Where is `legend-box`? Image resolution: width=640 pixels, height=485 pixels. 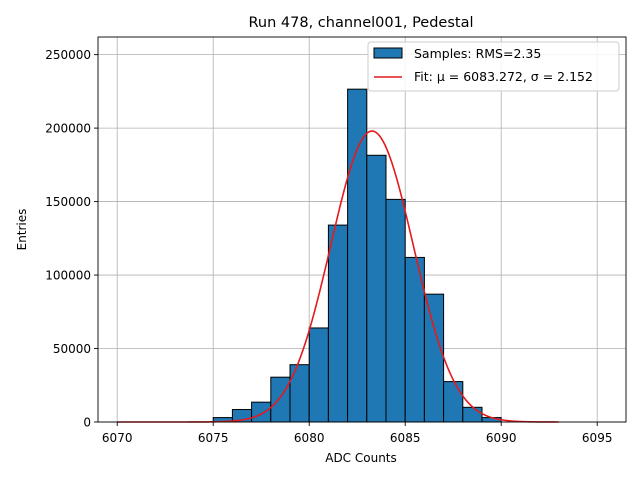 legend-box is located at coordinates (493, 66).